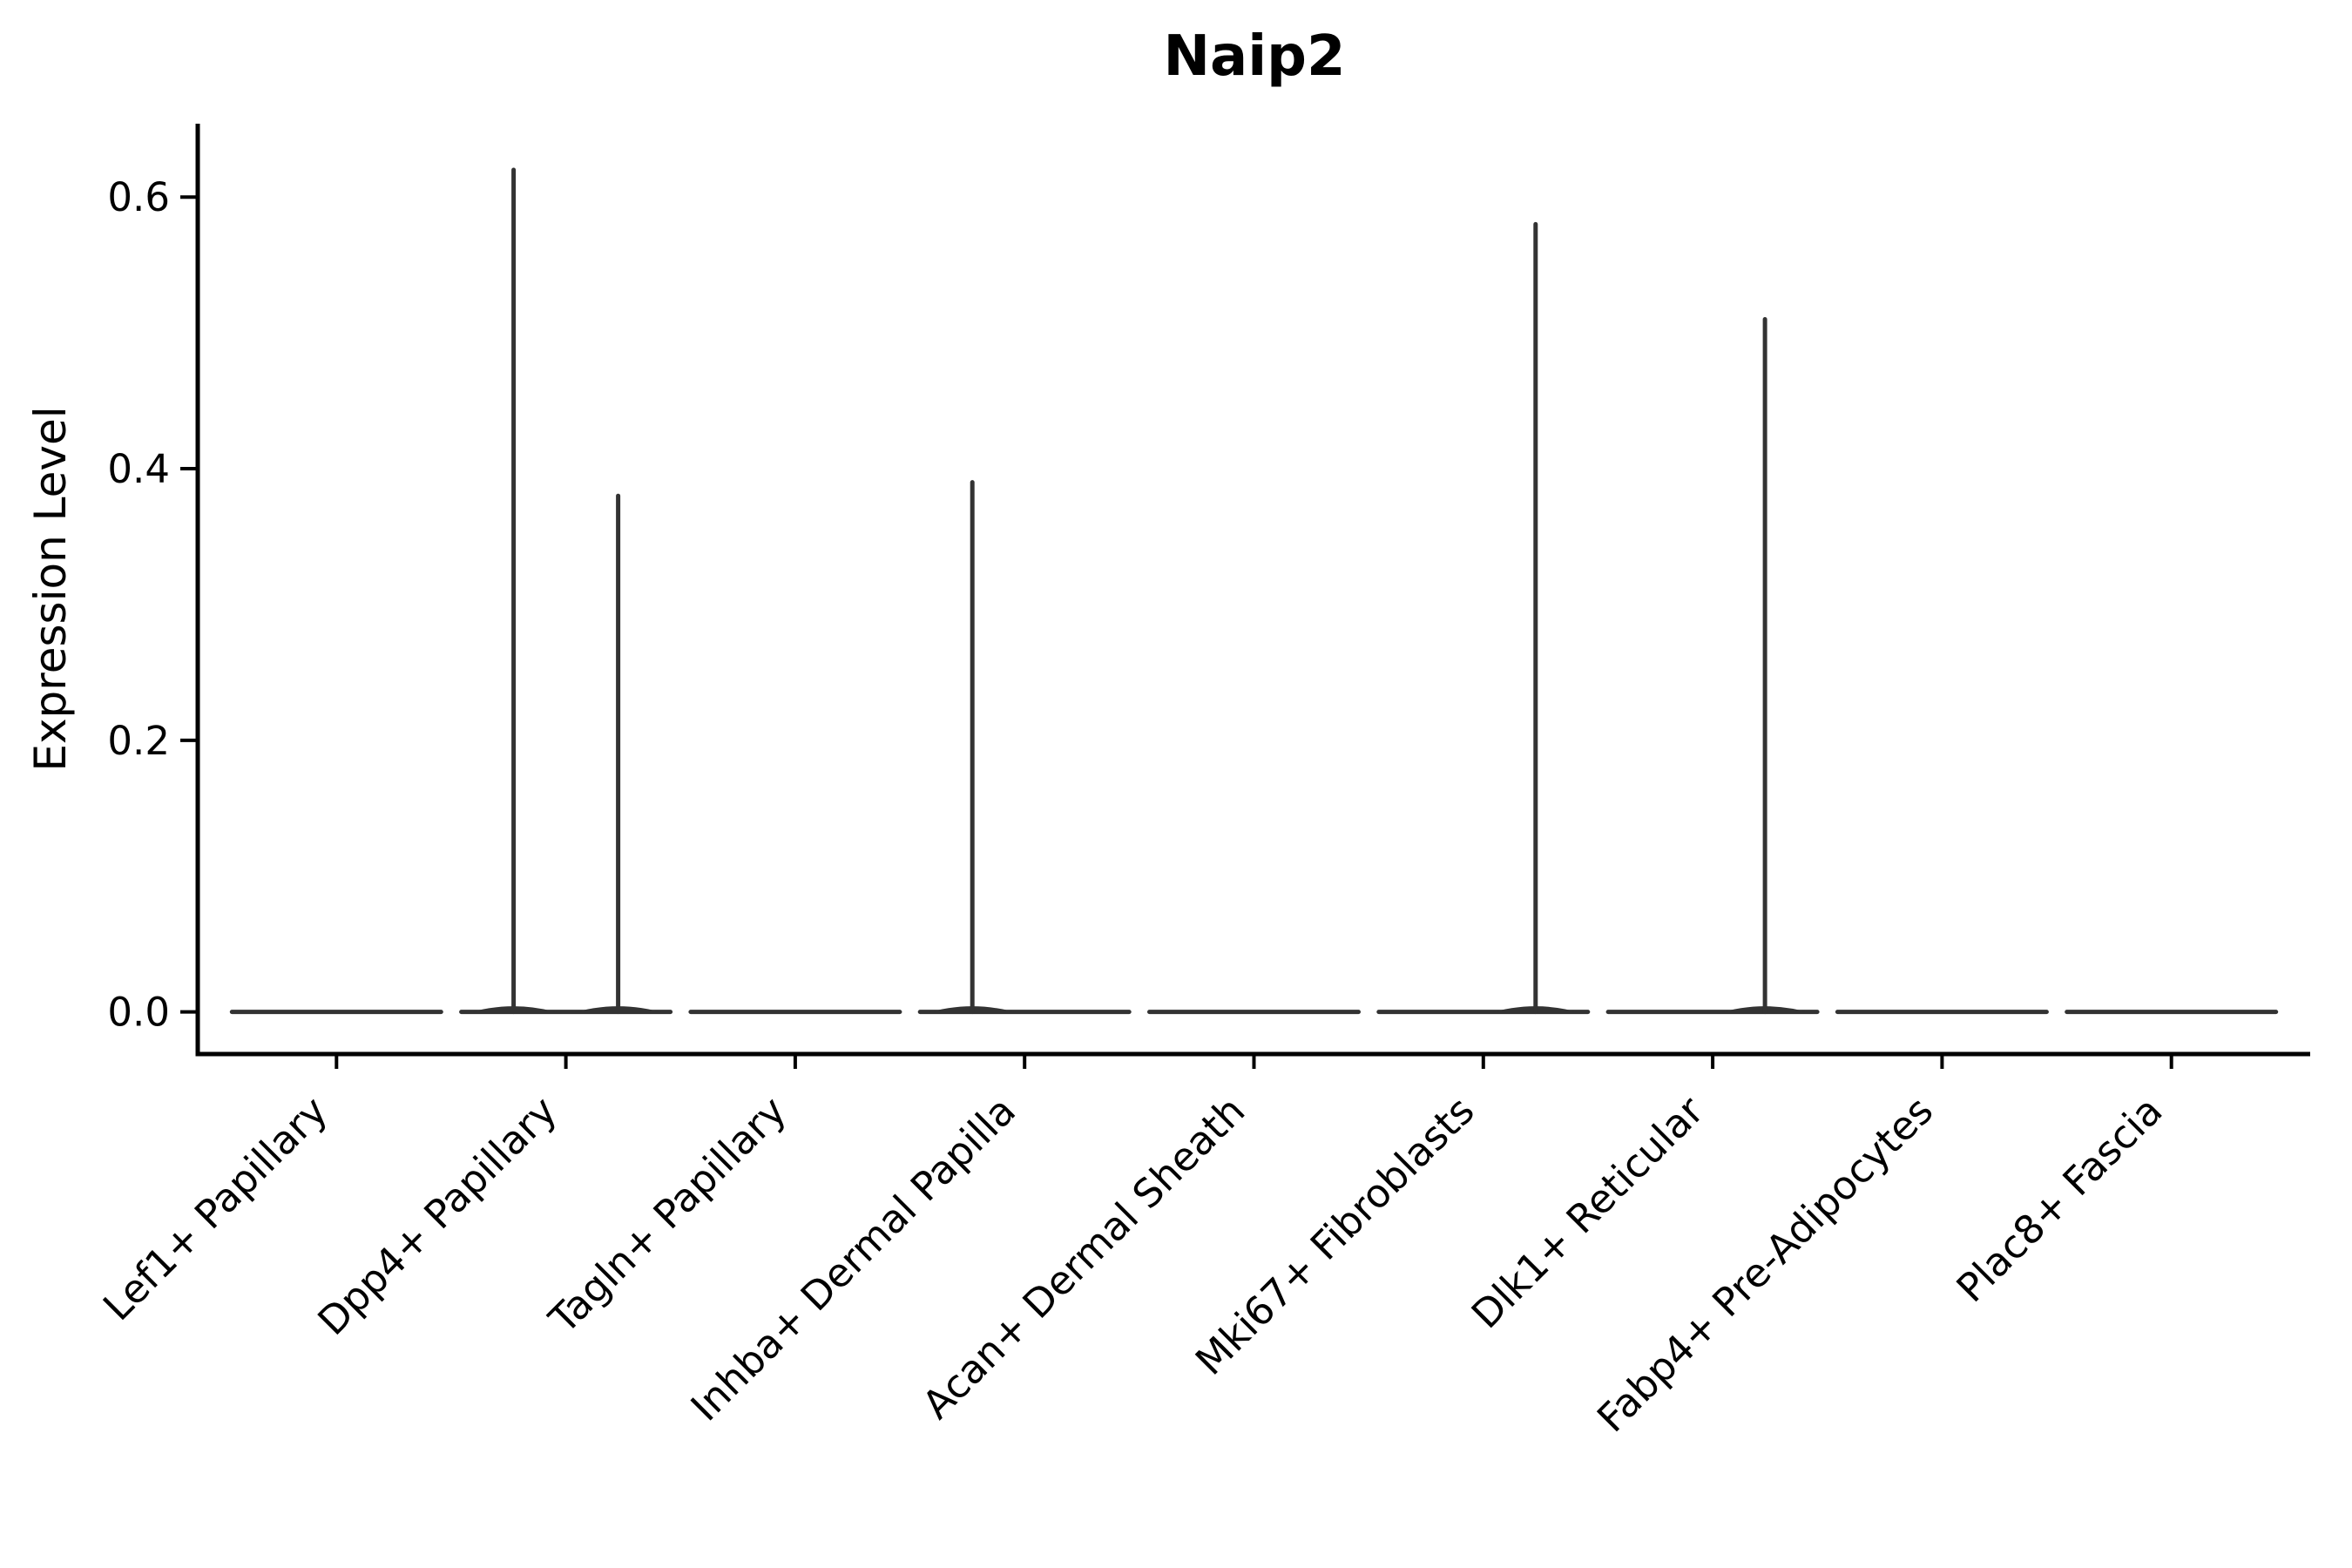  Describe the element at coordinates (437, 1215) in the screenshot. I see `x-axis-tick-label: Dpp4+ Papillary` at that location.